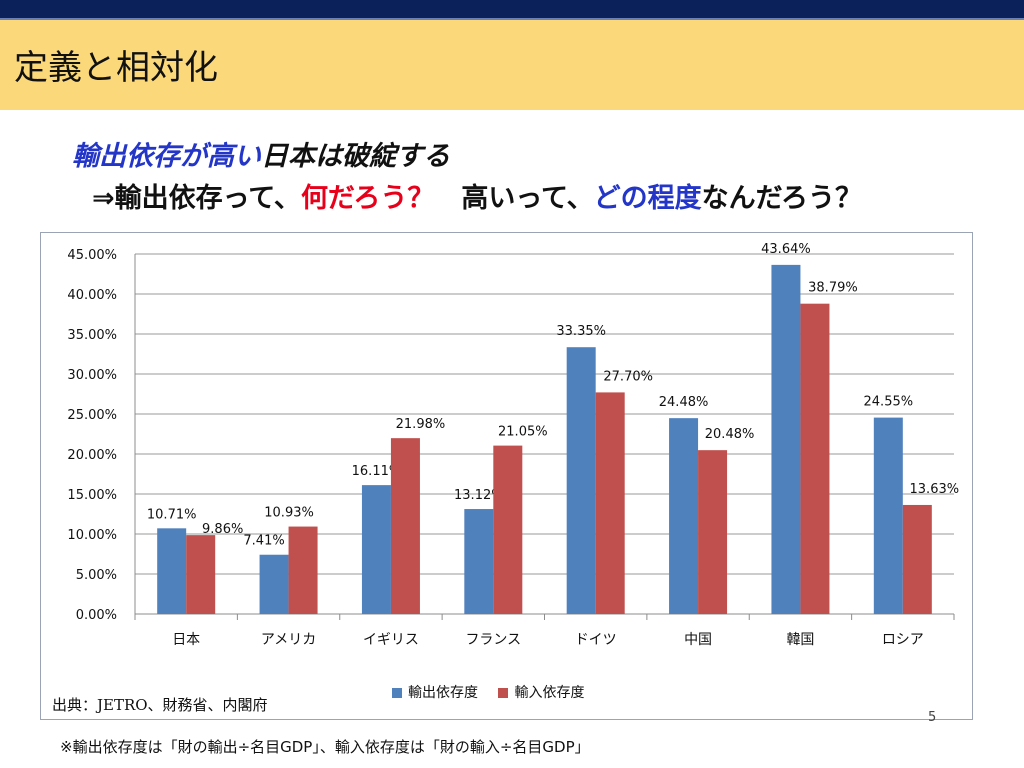 The height and width of the screenshot is (768, 1024). I want to click on legend-label-import: 輸入依存度, so click(549, 693).